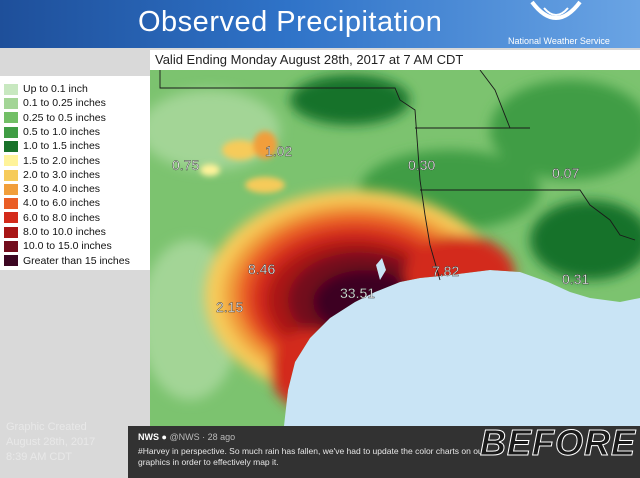 The width and height of the screenshot is (640, 478). Describe the element at coordinates (261, 269) in the screenshot. I see `map-value-label: 8.46` at that location.